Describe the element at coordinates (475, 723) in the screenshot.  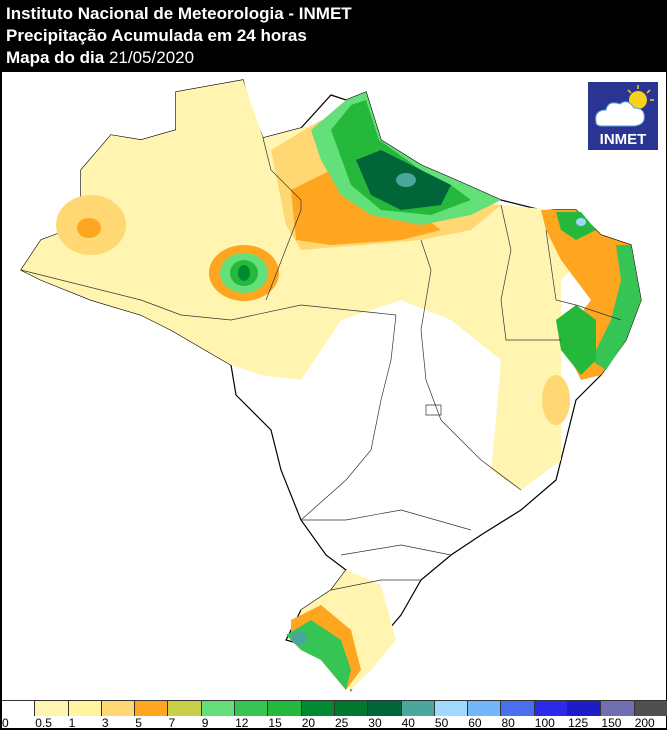
I see `legend-label: 60` at that location.